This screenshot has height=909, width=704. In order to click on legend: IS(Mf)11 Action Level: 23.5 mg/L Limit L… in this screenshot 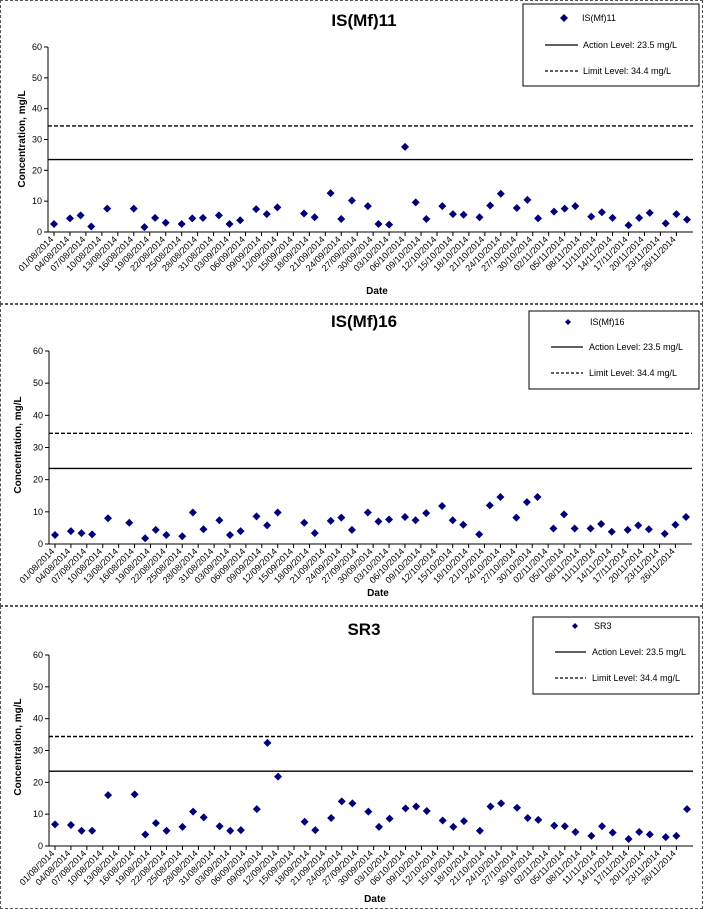, I will do `click(611, 45)`.